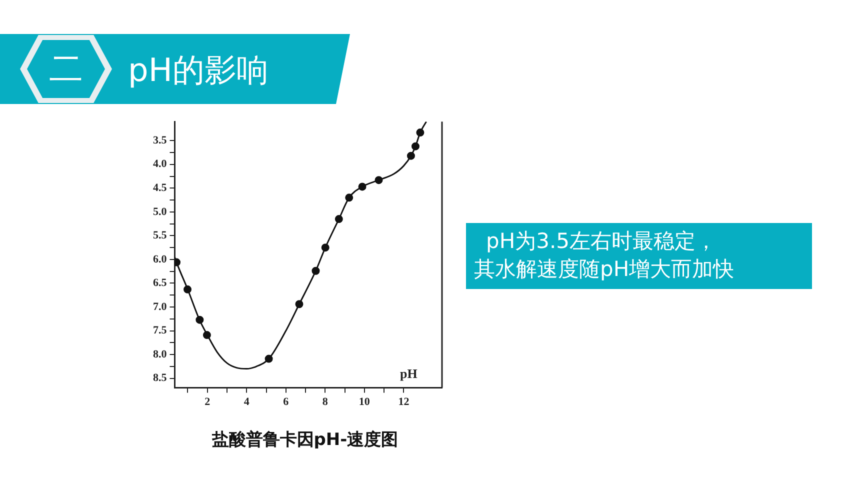  What do you see at coordinates (160, 188) in the screenshot?
I see `y-tick-label: 4.5` at bounding box center [160, 188].